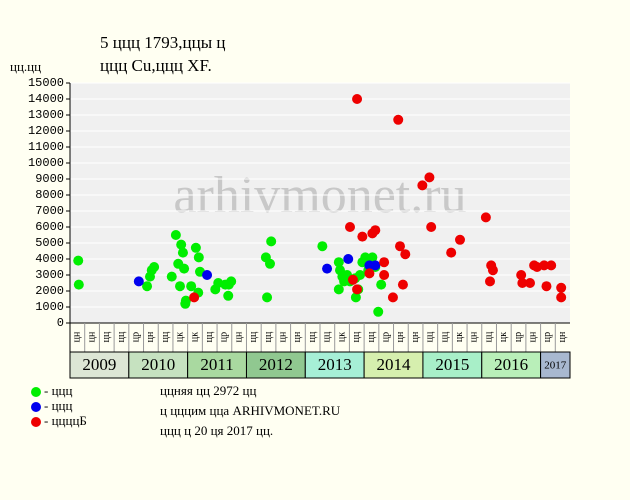 This screenshot has height=500, width=630. Describe the element at coordinates (276, 364) in the screenshot. I see `year-label: 2012` at that location.